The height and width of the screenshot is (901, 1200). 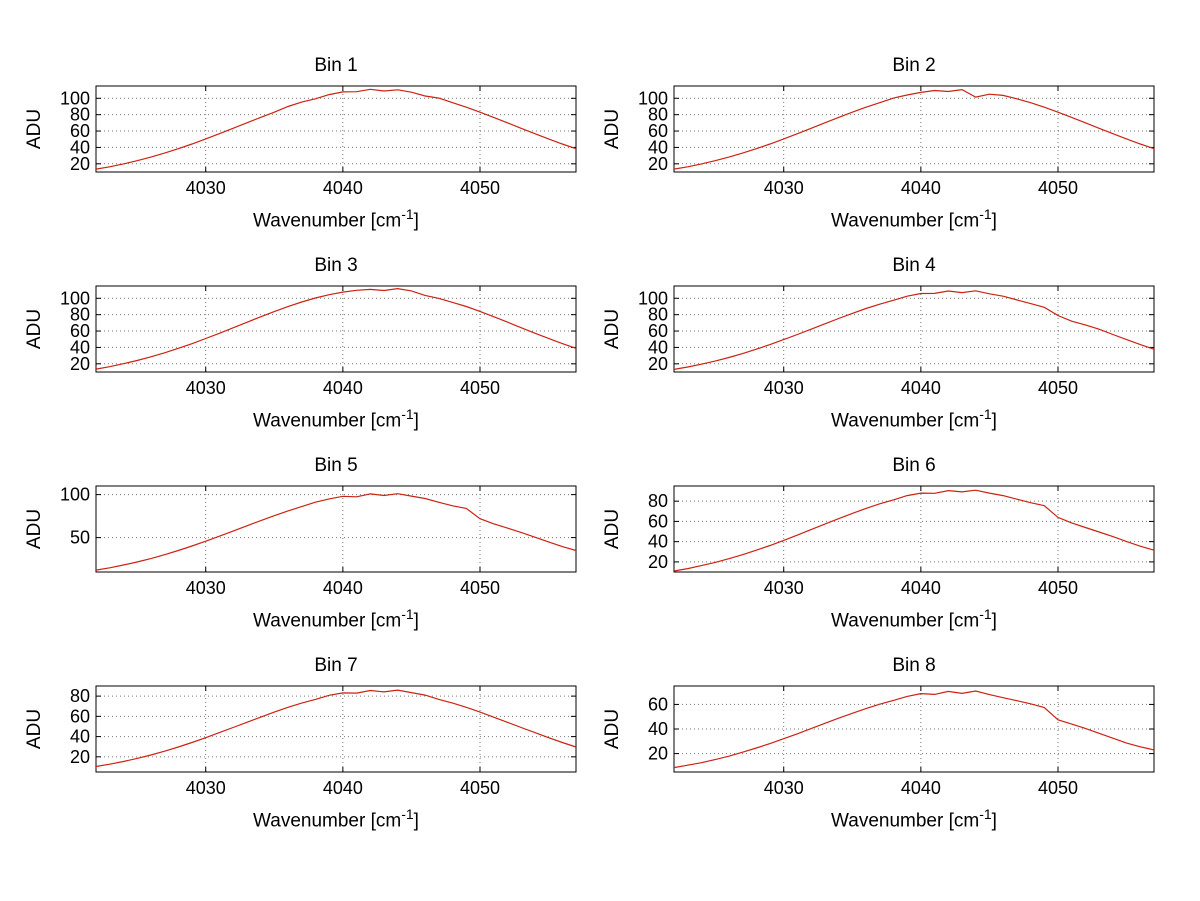 I want to click on plot-title: Bin 7, so click(x=336, y=665).